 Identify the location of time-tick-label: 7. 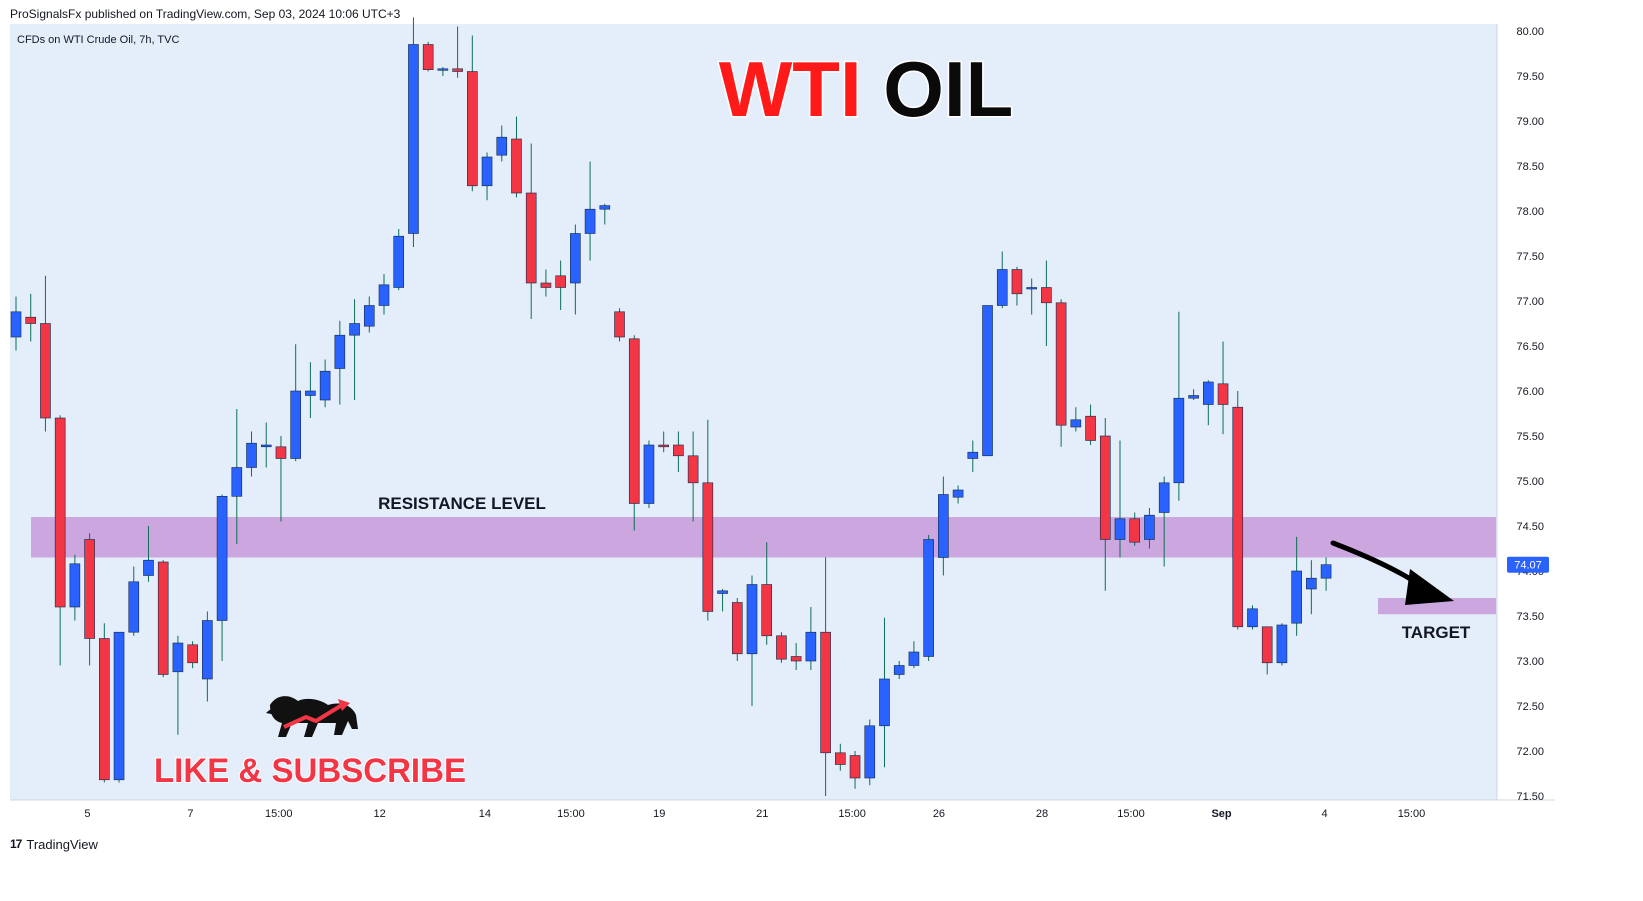
(190, 814).